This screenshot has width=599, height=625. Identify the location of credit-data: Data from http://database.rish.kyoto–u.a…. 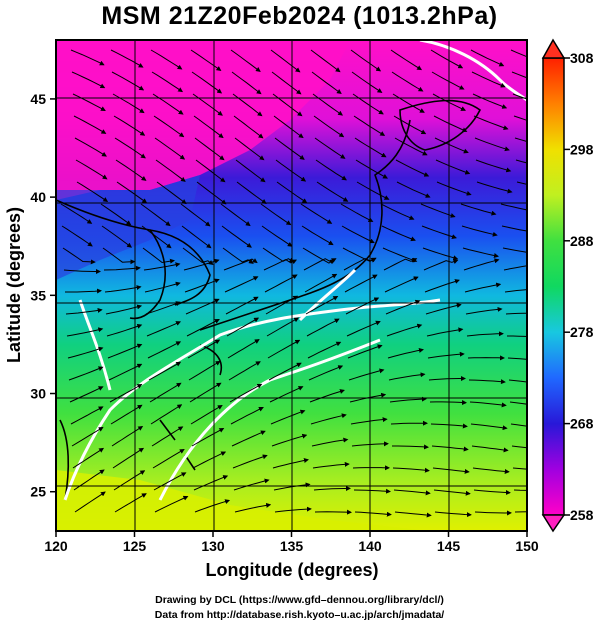
(299, 615).